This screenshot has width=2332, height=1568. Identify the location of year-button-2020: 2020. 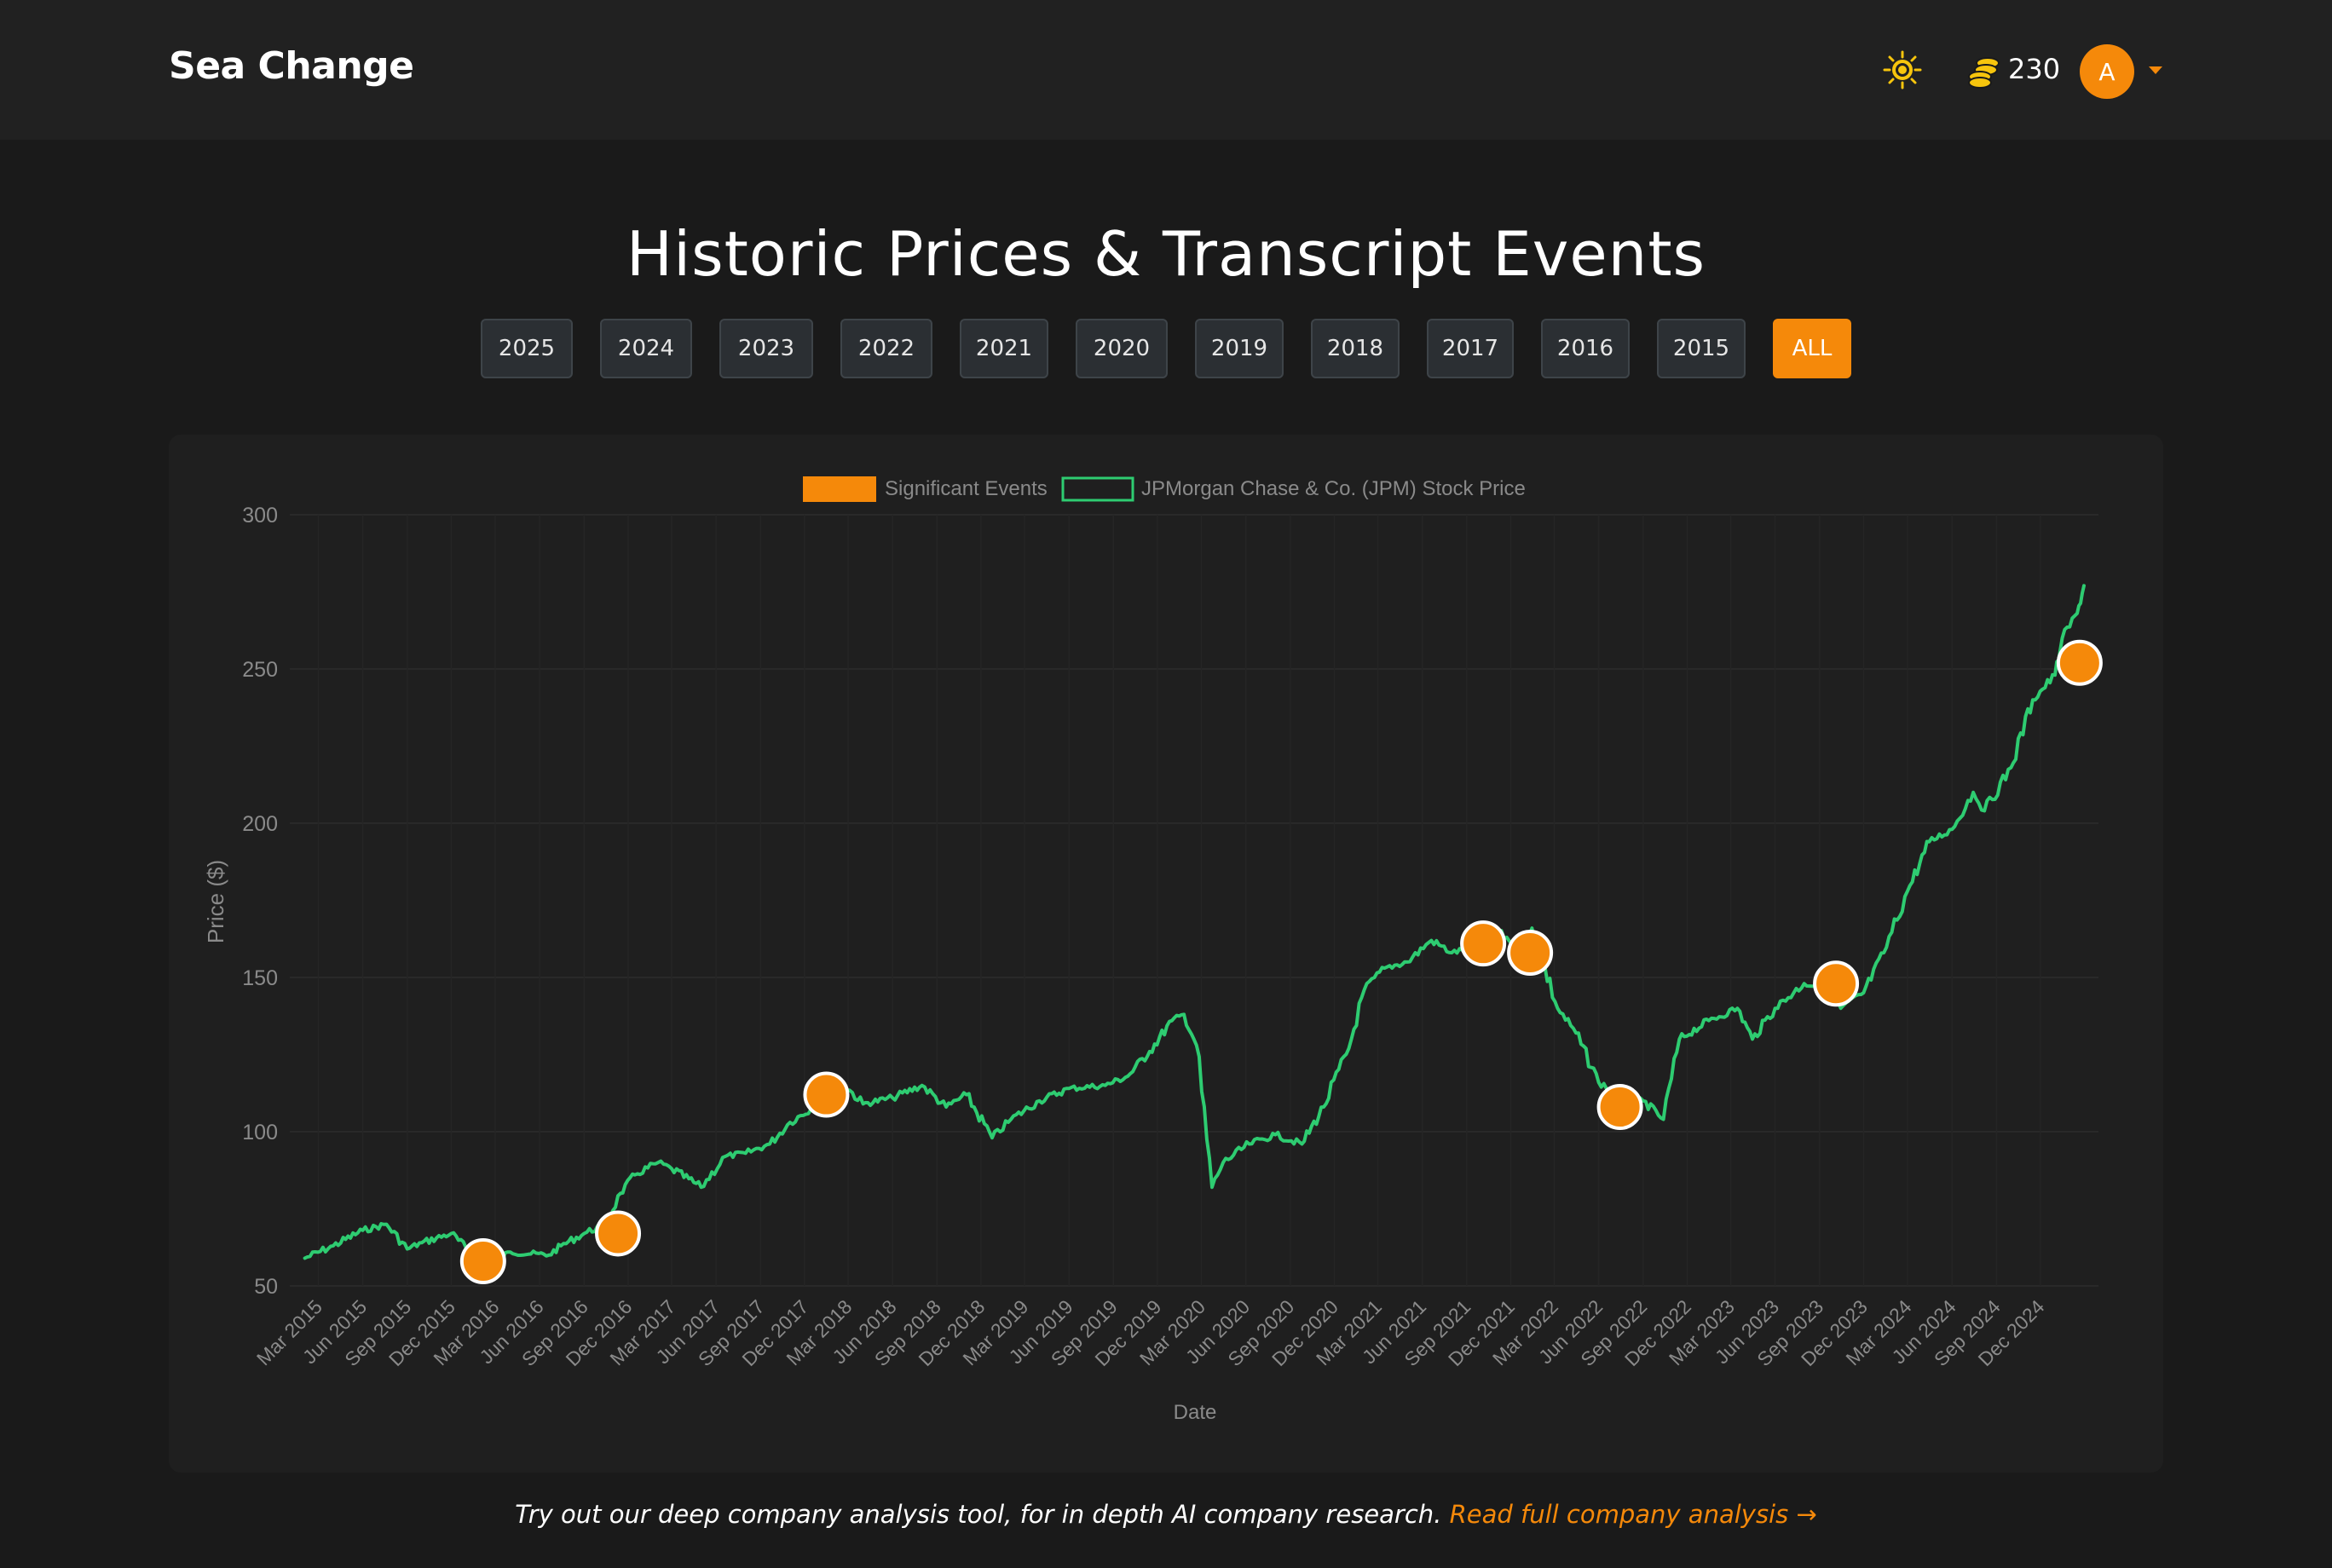
(1122, 348).